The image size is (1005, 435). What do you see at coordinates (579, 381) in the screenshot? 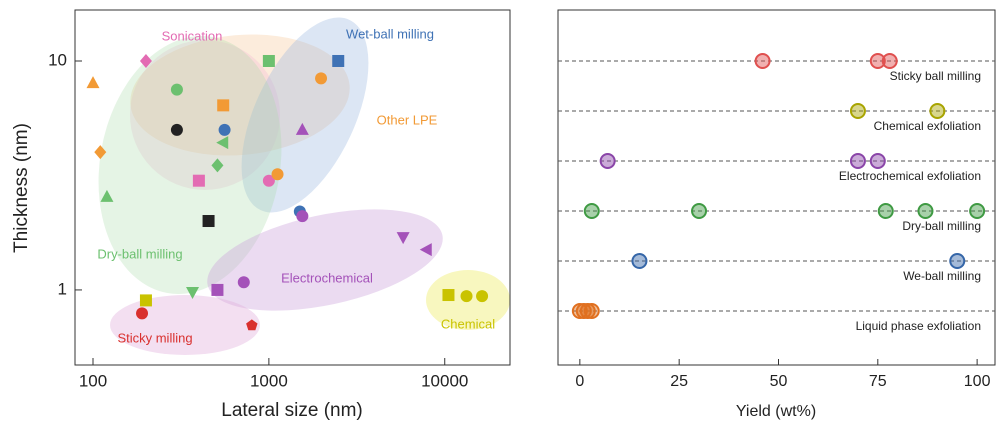
I see `x-tick-label: 0` at bounding box center [579, 381].